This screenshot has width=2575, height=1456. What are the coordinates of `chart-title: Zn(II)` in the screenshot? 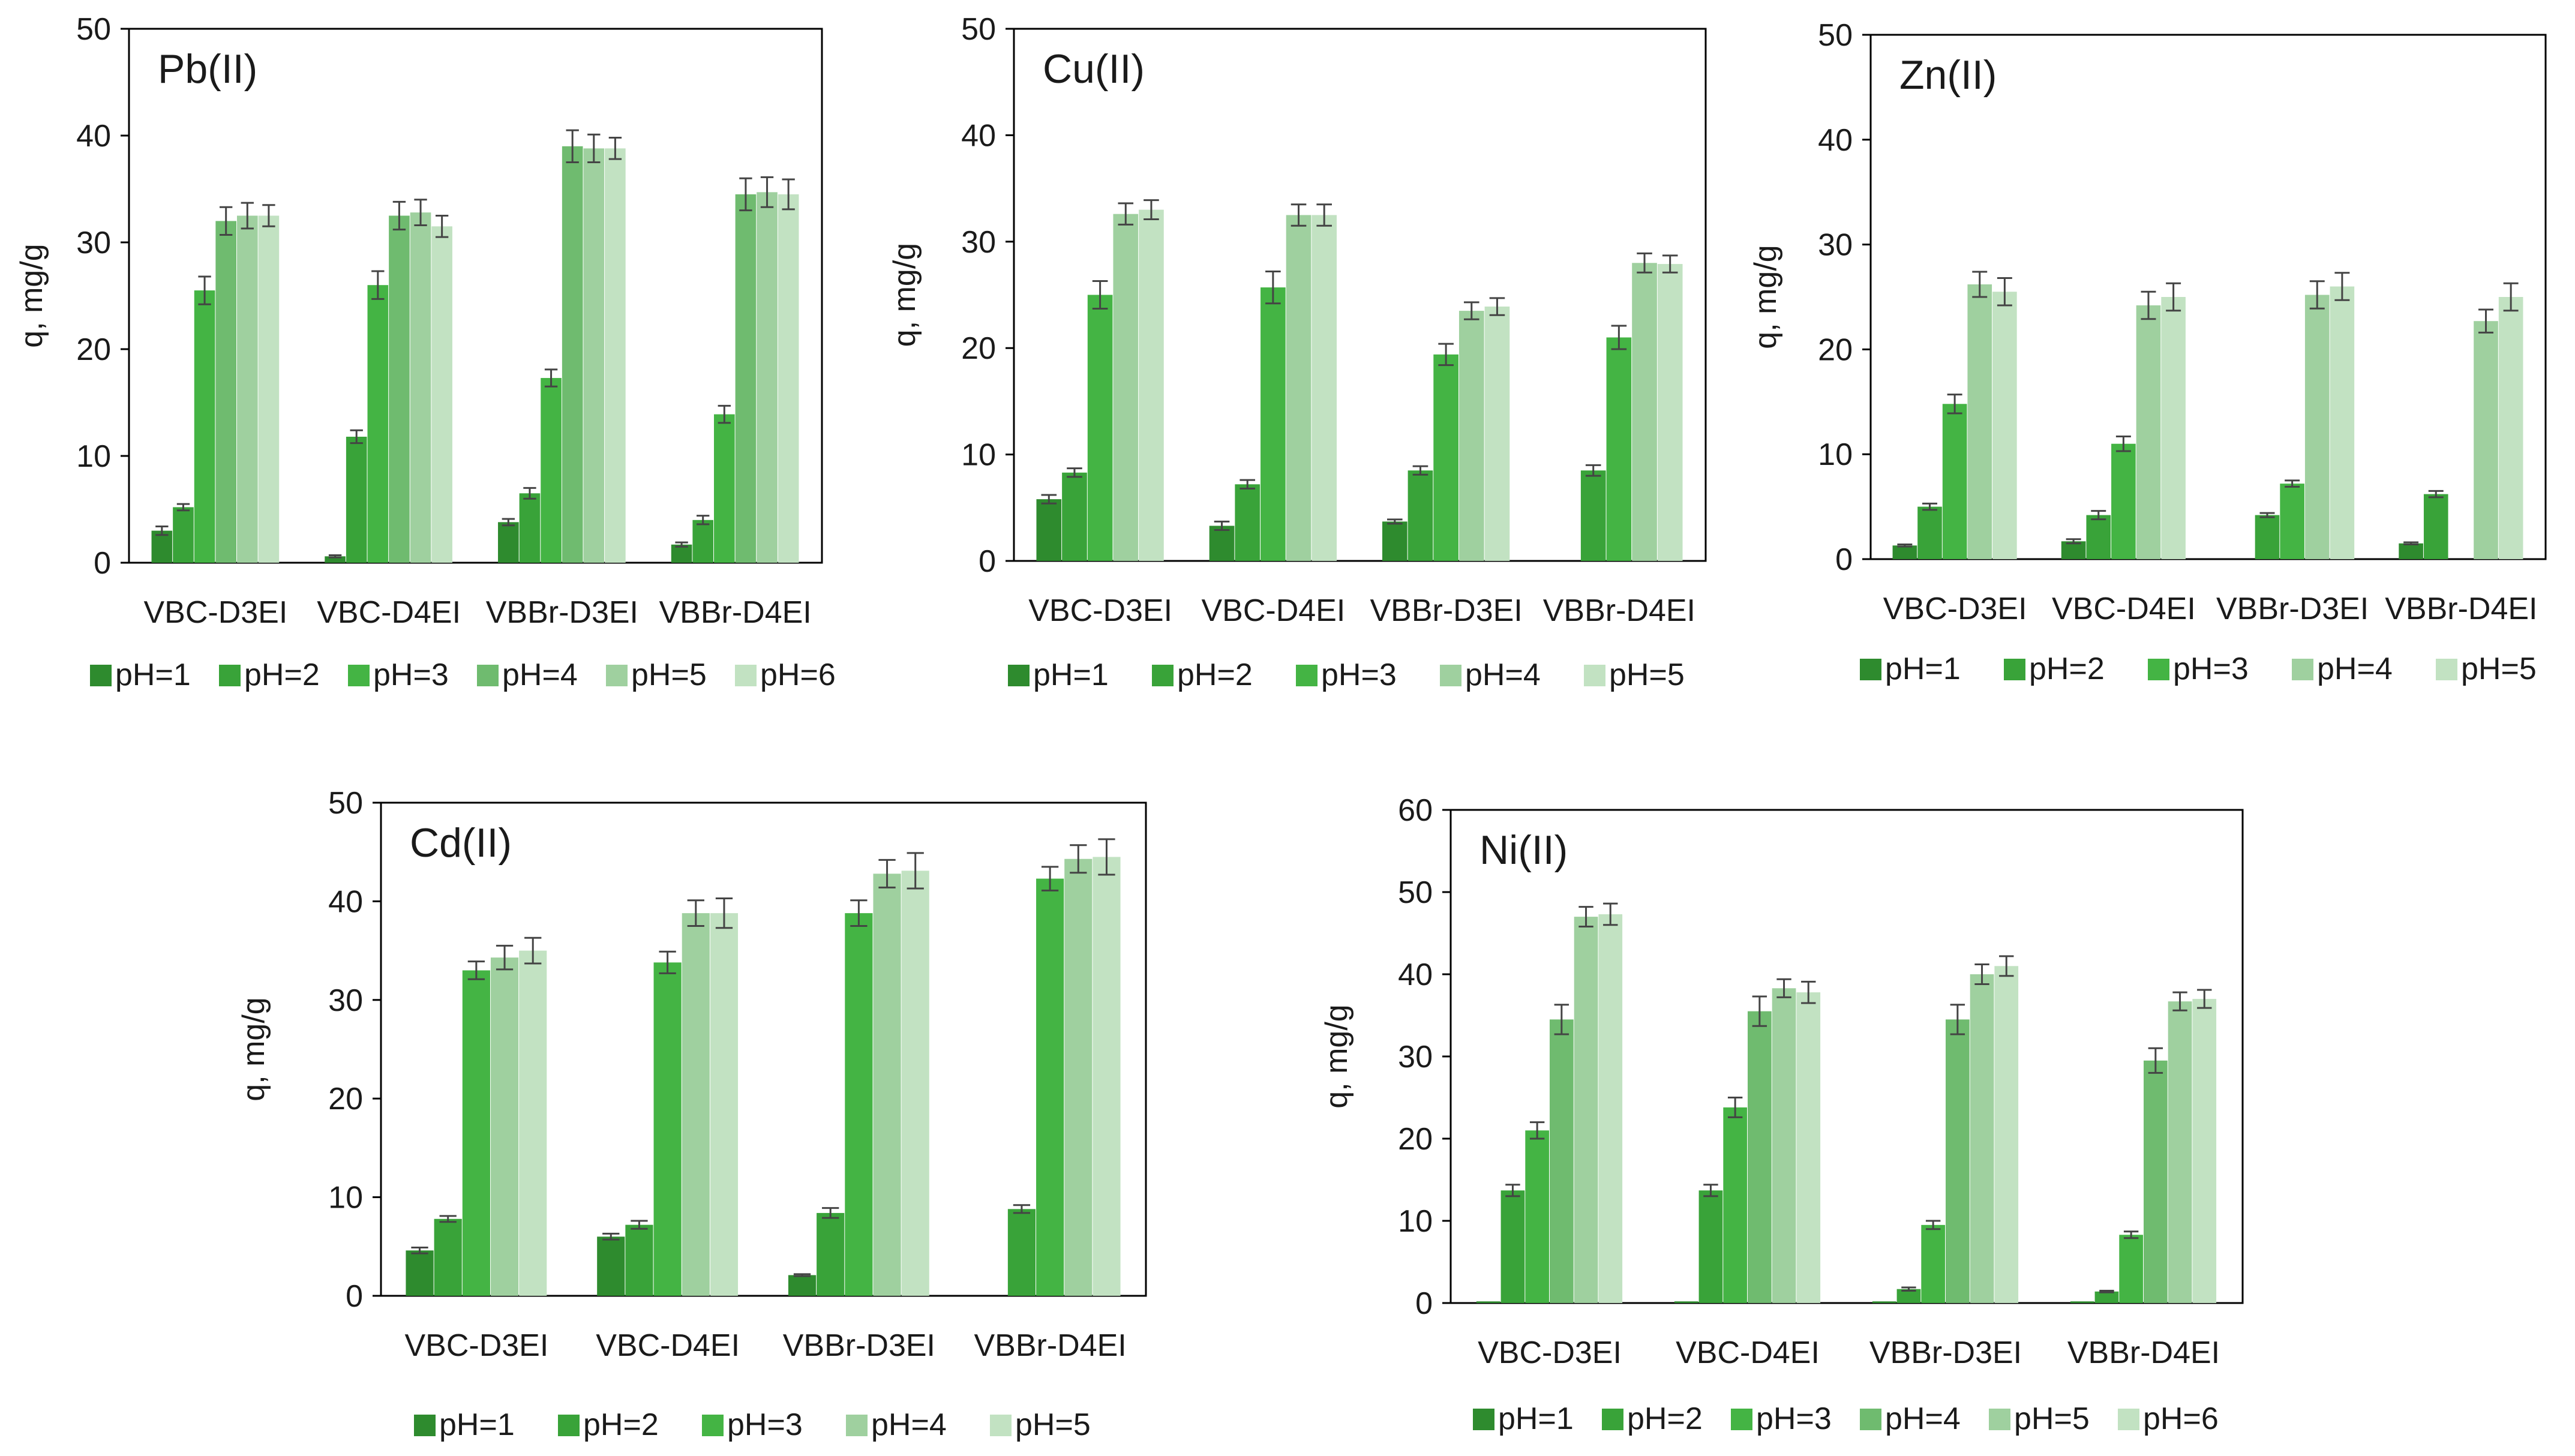 It's located at (1948, 75).